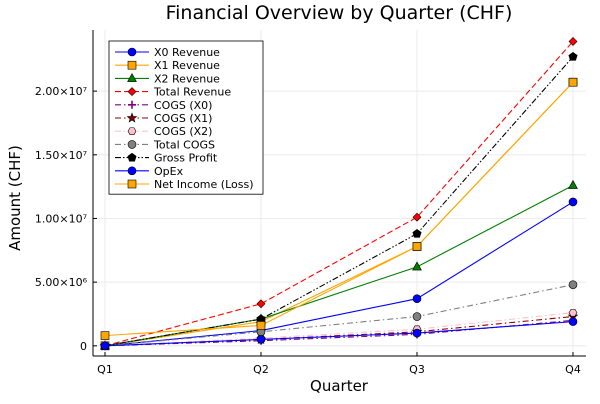 This screenshot has height=404, width=600. Describe the element at coordinates (15, 198) in the screenshot. I see `y-axis-title: Amount (CHF)` at that location.